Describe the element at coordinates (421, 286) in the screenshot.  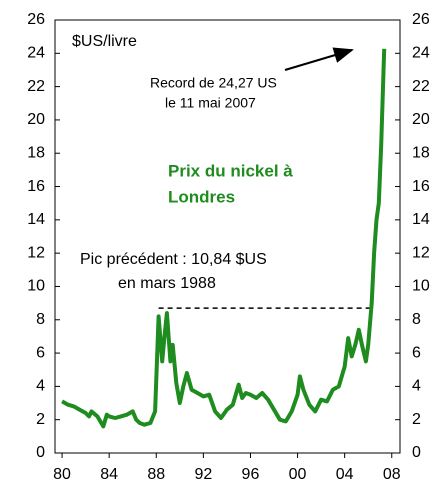
I see `y2-tick-label: 10` at that location.